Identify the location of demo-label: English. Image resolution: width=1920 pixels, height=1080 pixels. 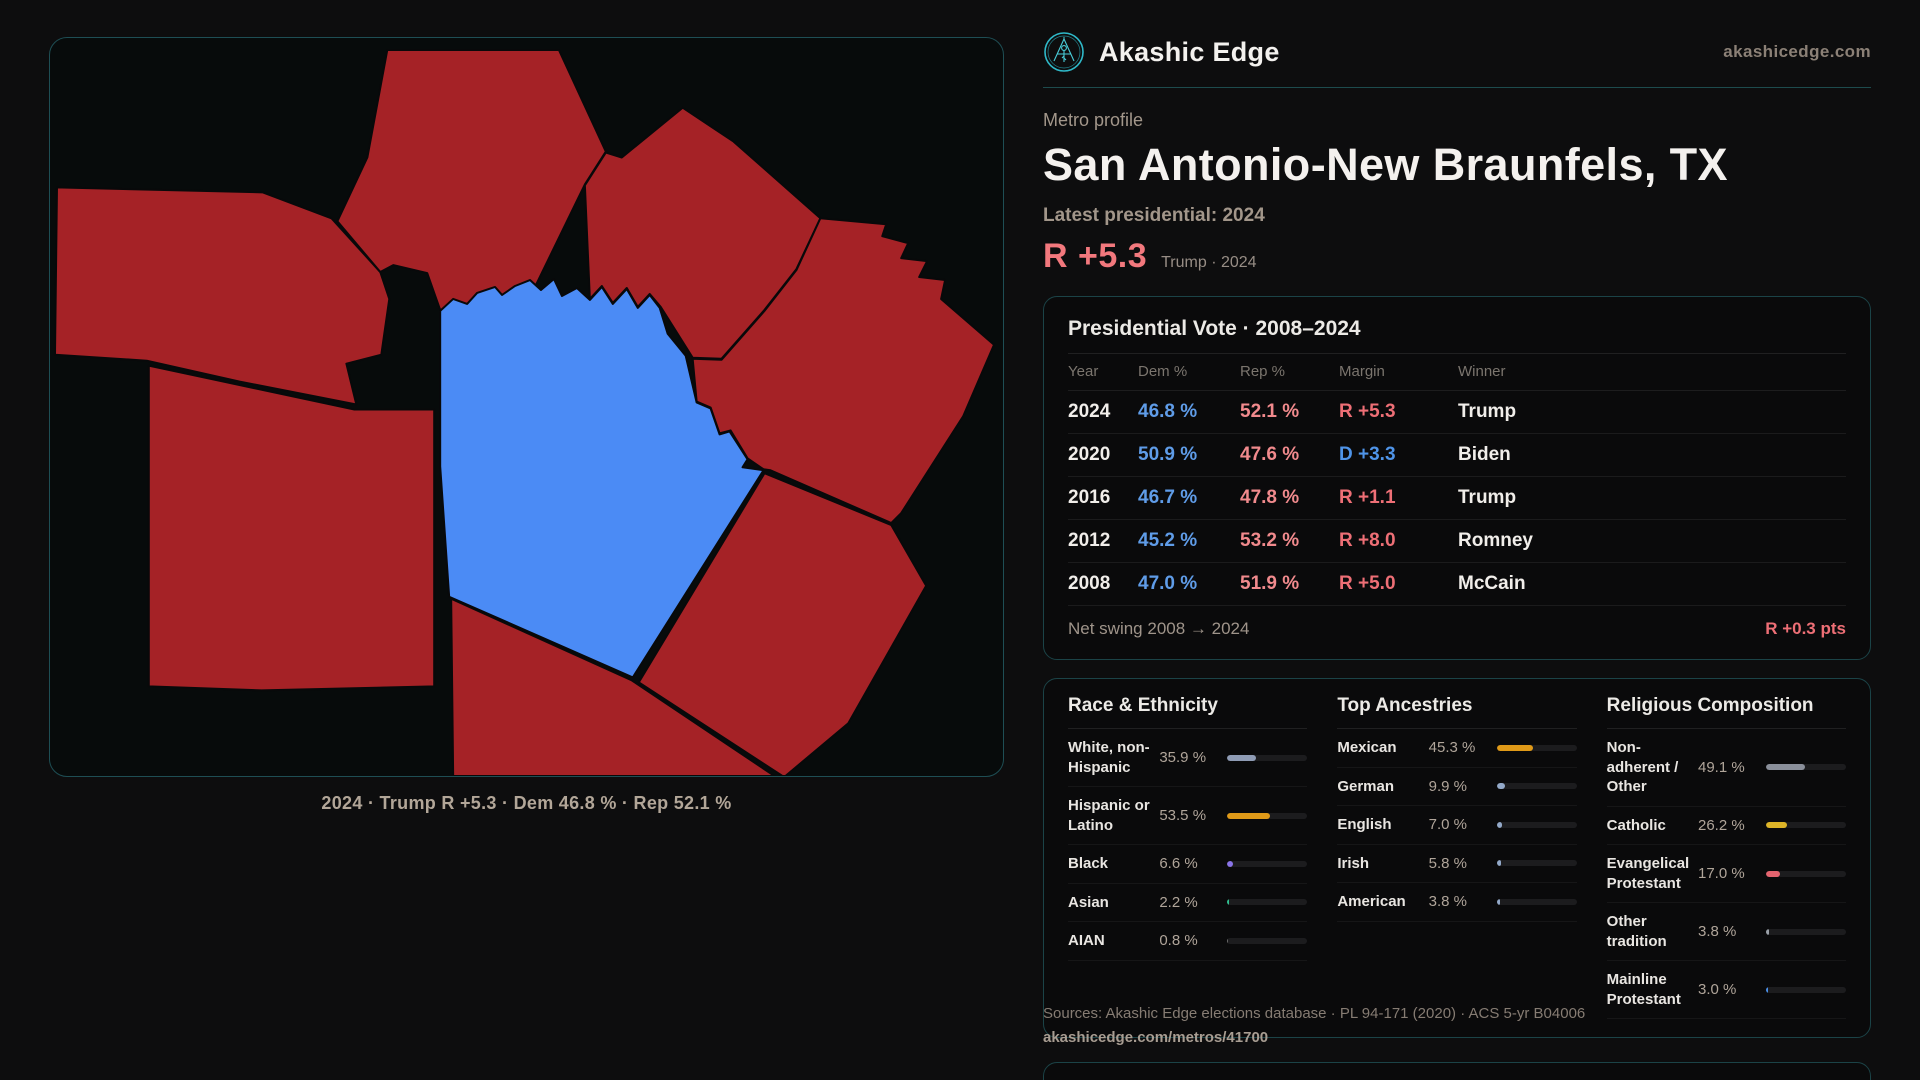
(1364, 824).